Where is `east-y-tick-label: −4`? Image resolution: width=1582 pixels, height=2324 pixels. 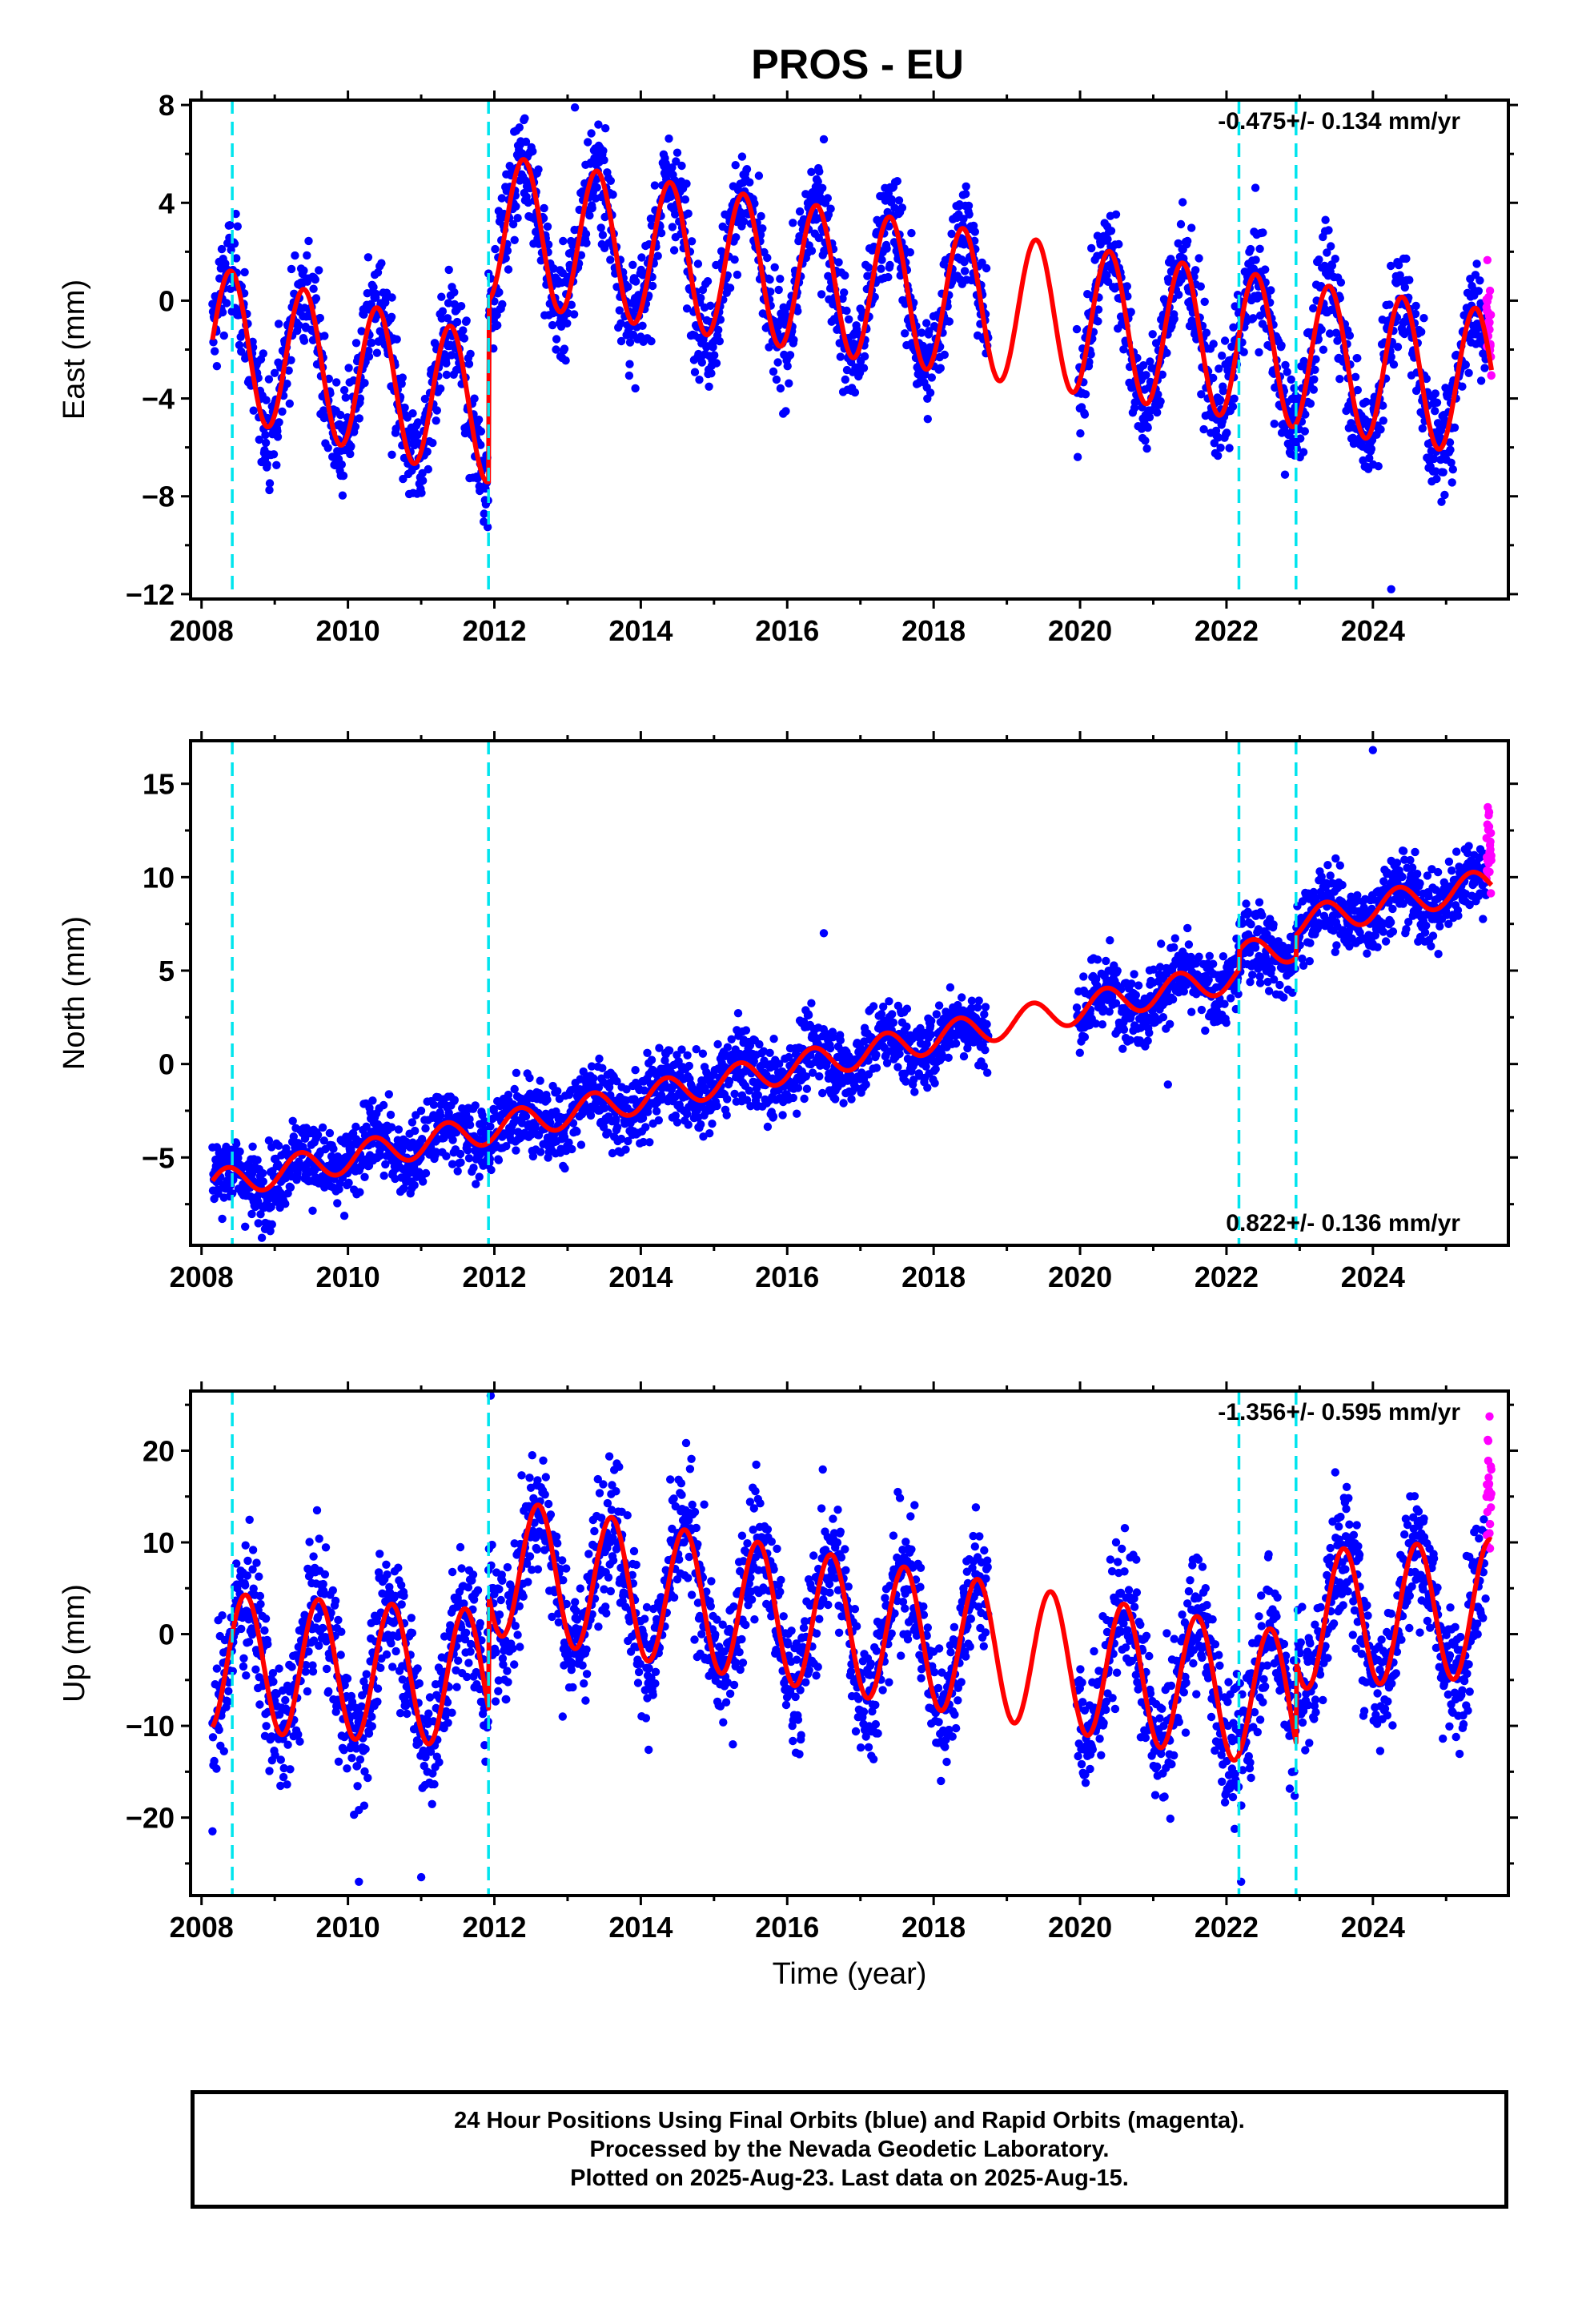
east-y-tick-label: −4 is located at coordinates (158, 399).